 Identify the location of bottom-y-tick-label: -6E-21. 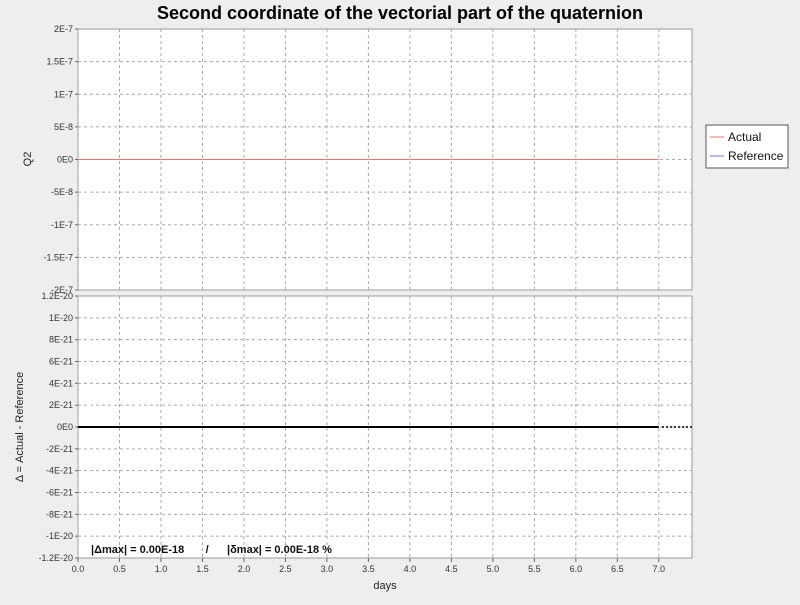
(59, 493).